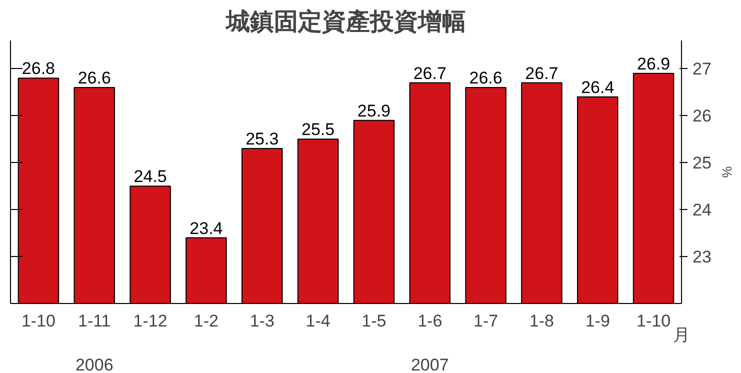 The width and height of the screenshot is (741, 373). What do you see at coordinates (702, 69) in the screenshot?
I see `y-tick-label: 27` at bounding box center [702, 69].